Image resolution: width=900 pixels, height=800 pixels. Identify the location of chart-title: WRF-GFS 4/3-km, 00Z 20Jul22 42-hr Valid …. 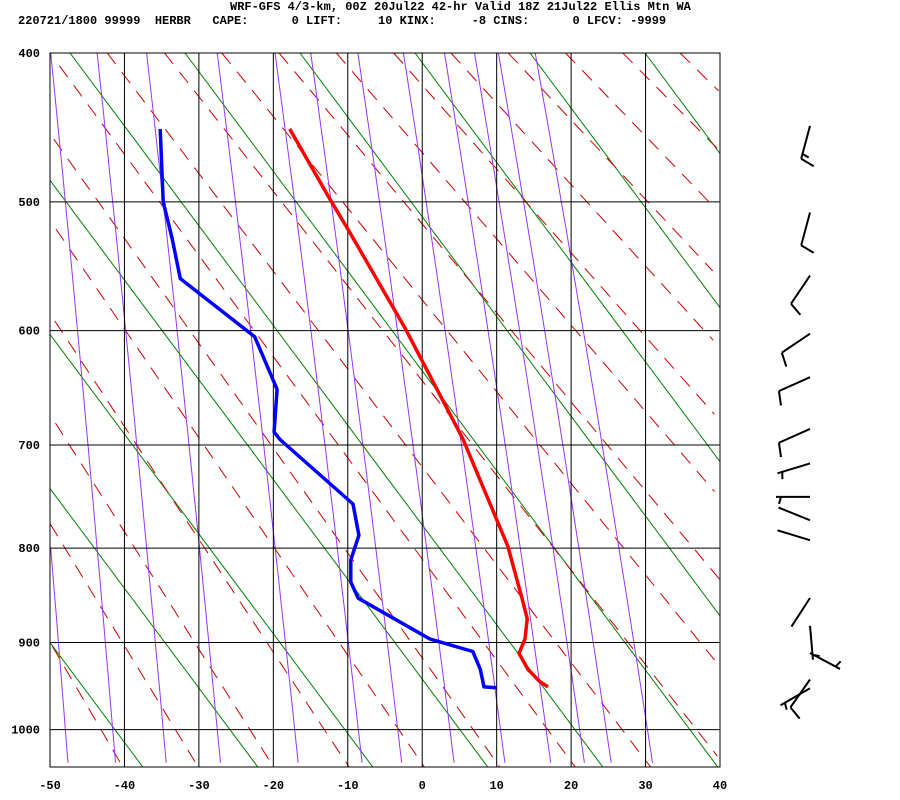
(460, 7).